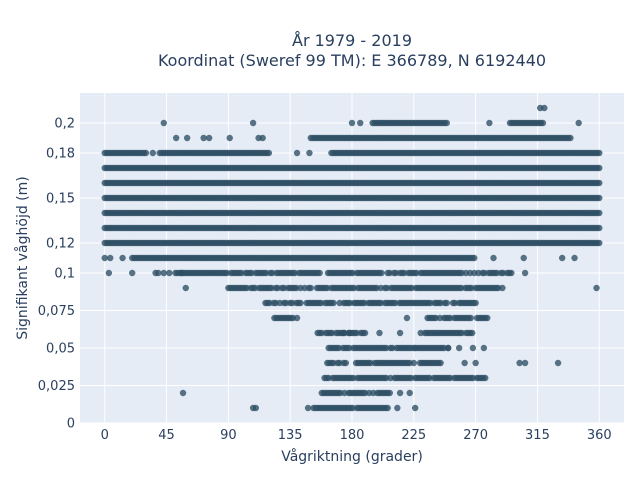 This screenshot has width=640, height=480. Describe the element at coordinates (60, 349) in the screenshot. I see `y-tick-label: 0,05` at that location.